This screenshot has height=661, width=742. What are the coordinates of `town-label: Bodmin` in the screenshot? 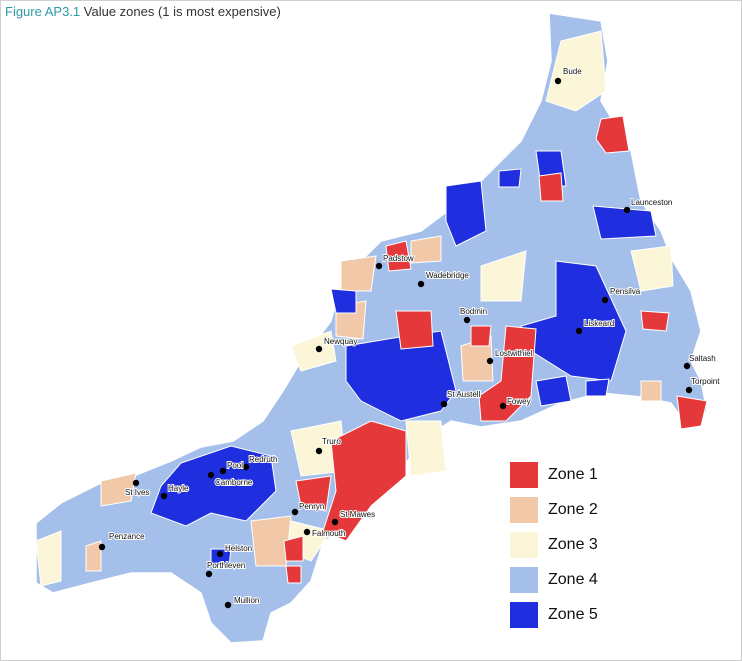 It's located at (473, 311).